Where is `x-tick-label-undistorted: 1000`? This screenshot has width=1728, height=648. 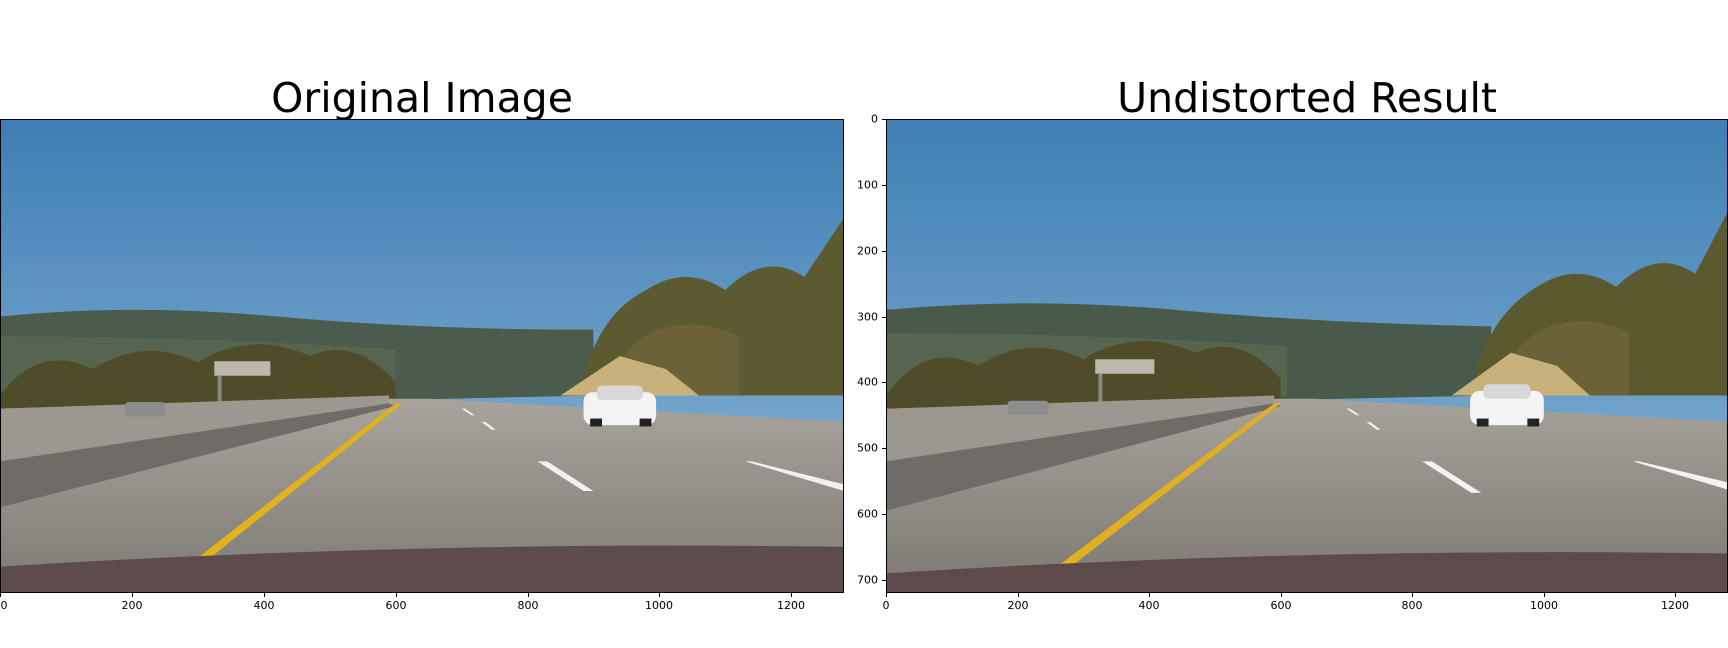 x-tick-label-undistorted: 1000 is located at coordinates (1544, 605).